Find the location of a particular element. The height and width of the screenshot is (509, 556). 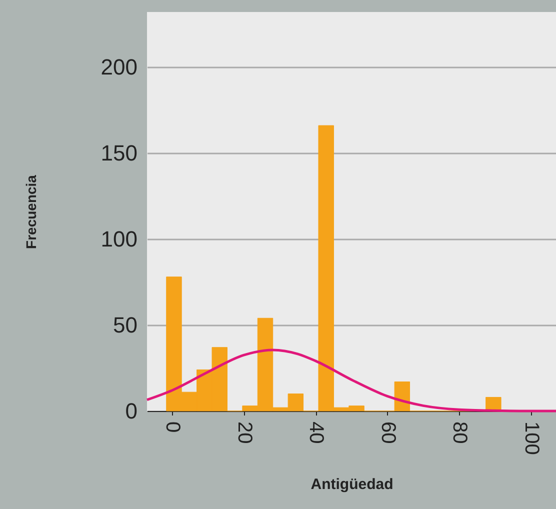

x-tick-label: 100 is located at coordinates (531, 438).